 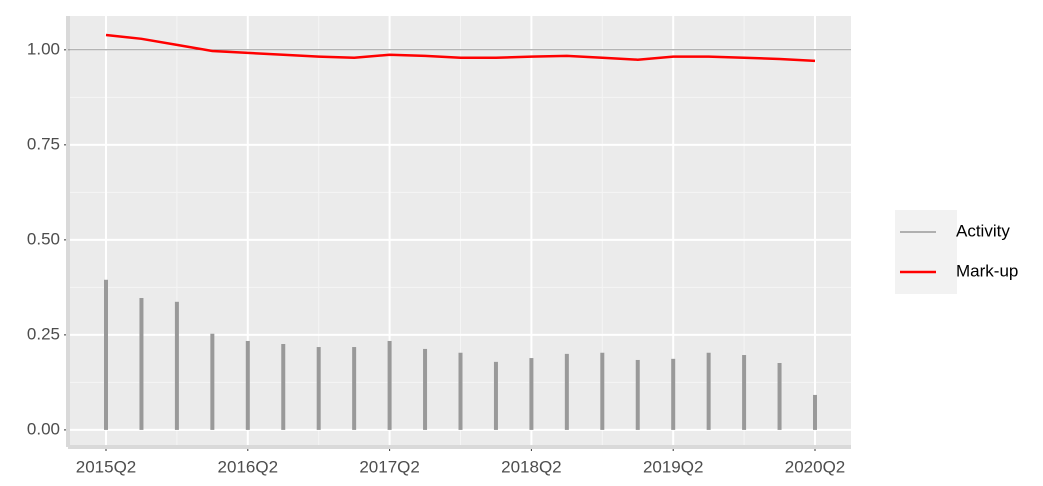 What do you see at coordinates (43, 333) in the screenshot?
I see `y-tick-label: 0.25` at bounding box center [43, 333].